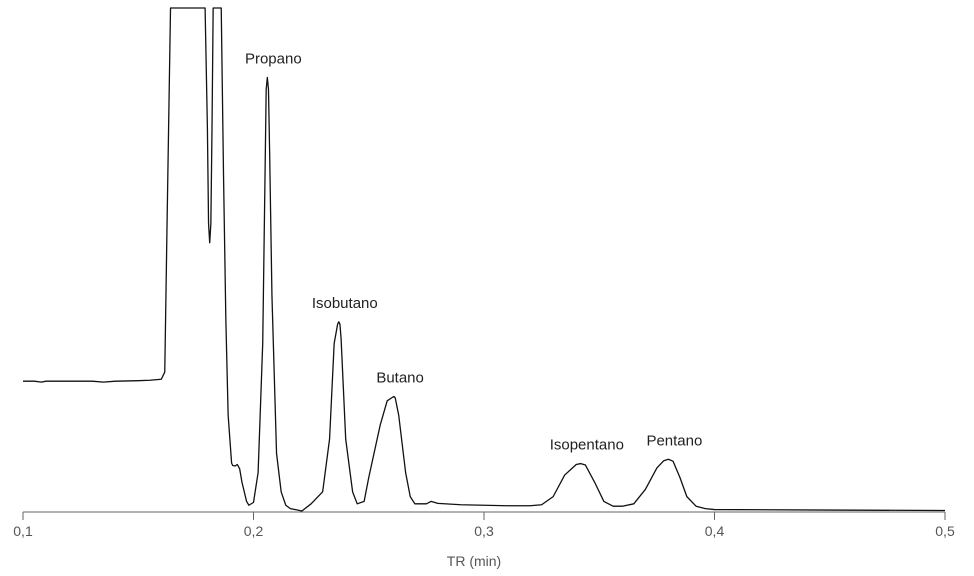 This screenshot has width=974, height=576. What do you see at coordinates (345, 303) in the screenshot?
I see `peak-label: Isobutano` at bounding box center [345, 303].